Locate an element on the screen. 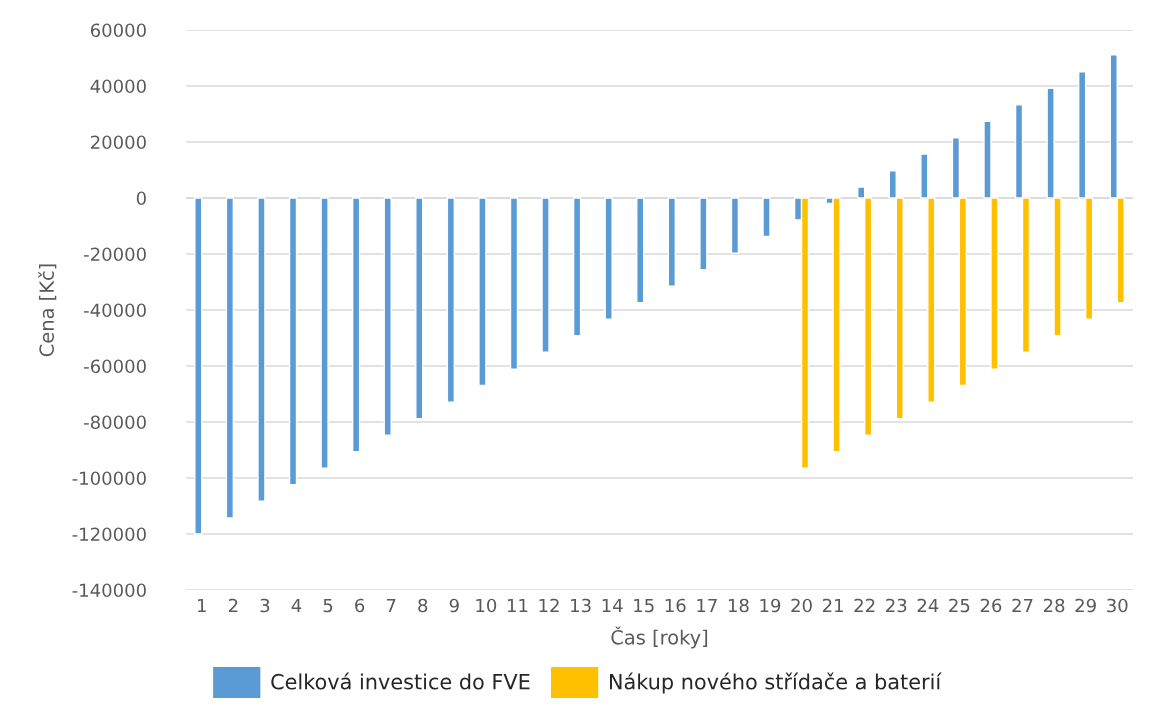 The image size is (1155, 716). x-tick-label: 17 is located at coordinates (707, 605).